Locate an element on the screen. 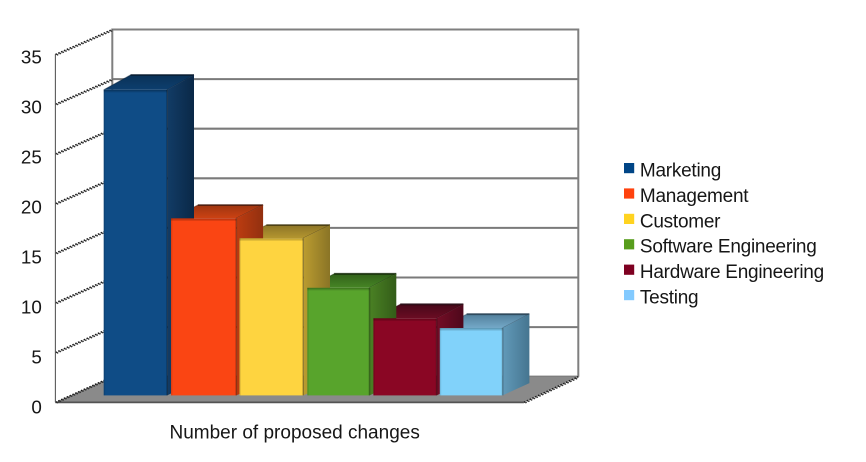 The image size is (866, 462). svg-text: 5 is located at coordinates (36, 356).